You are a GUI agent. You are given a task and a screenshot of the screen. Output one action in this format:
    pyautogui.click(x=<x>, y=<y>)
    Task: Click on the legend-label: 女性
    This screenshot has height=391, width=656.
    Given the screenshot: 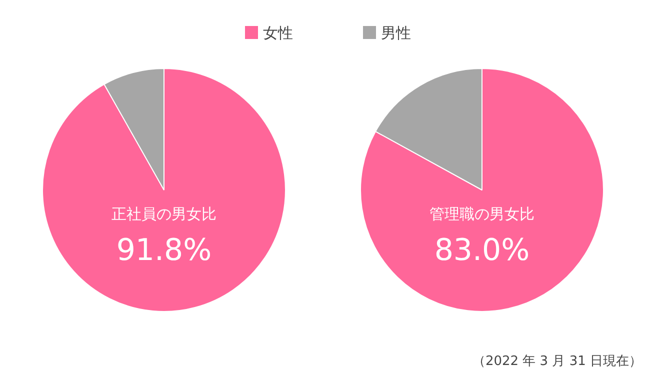 What is the action you would take?
    pyautogui.click(x=277, y=33)
    